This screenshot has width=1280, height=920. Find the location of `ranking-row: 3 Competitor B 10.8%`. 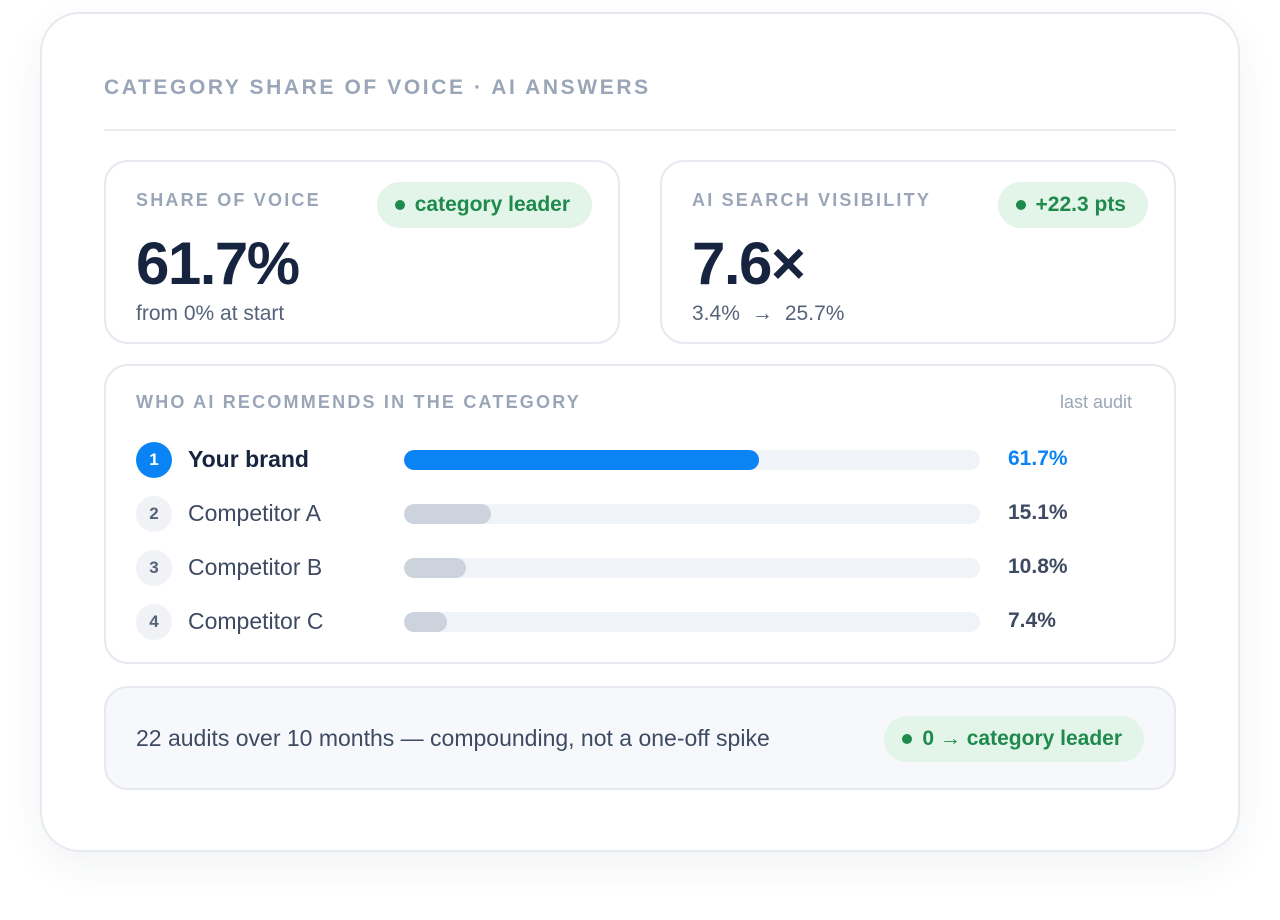

ranking-row: 3 Competitor B 10.8% is located at coordinates (636, 568).